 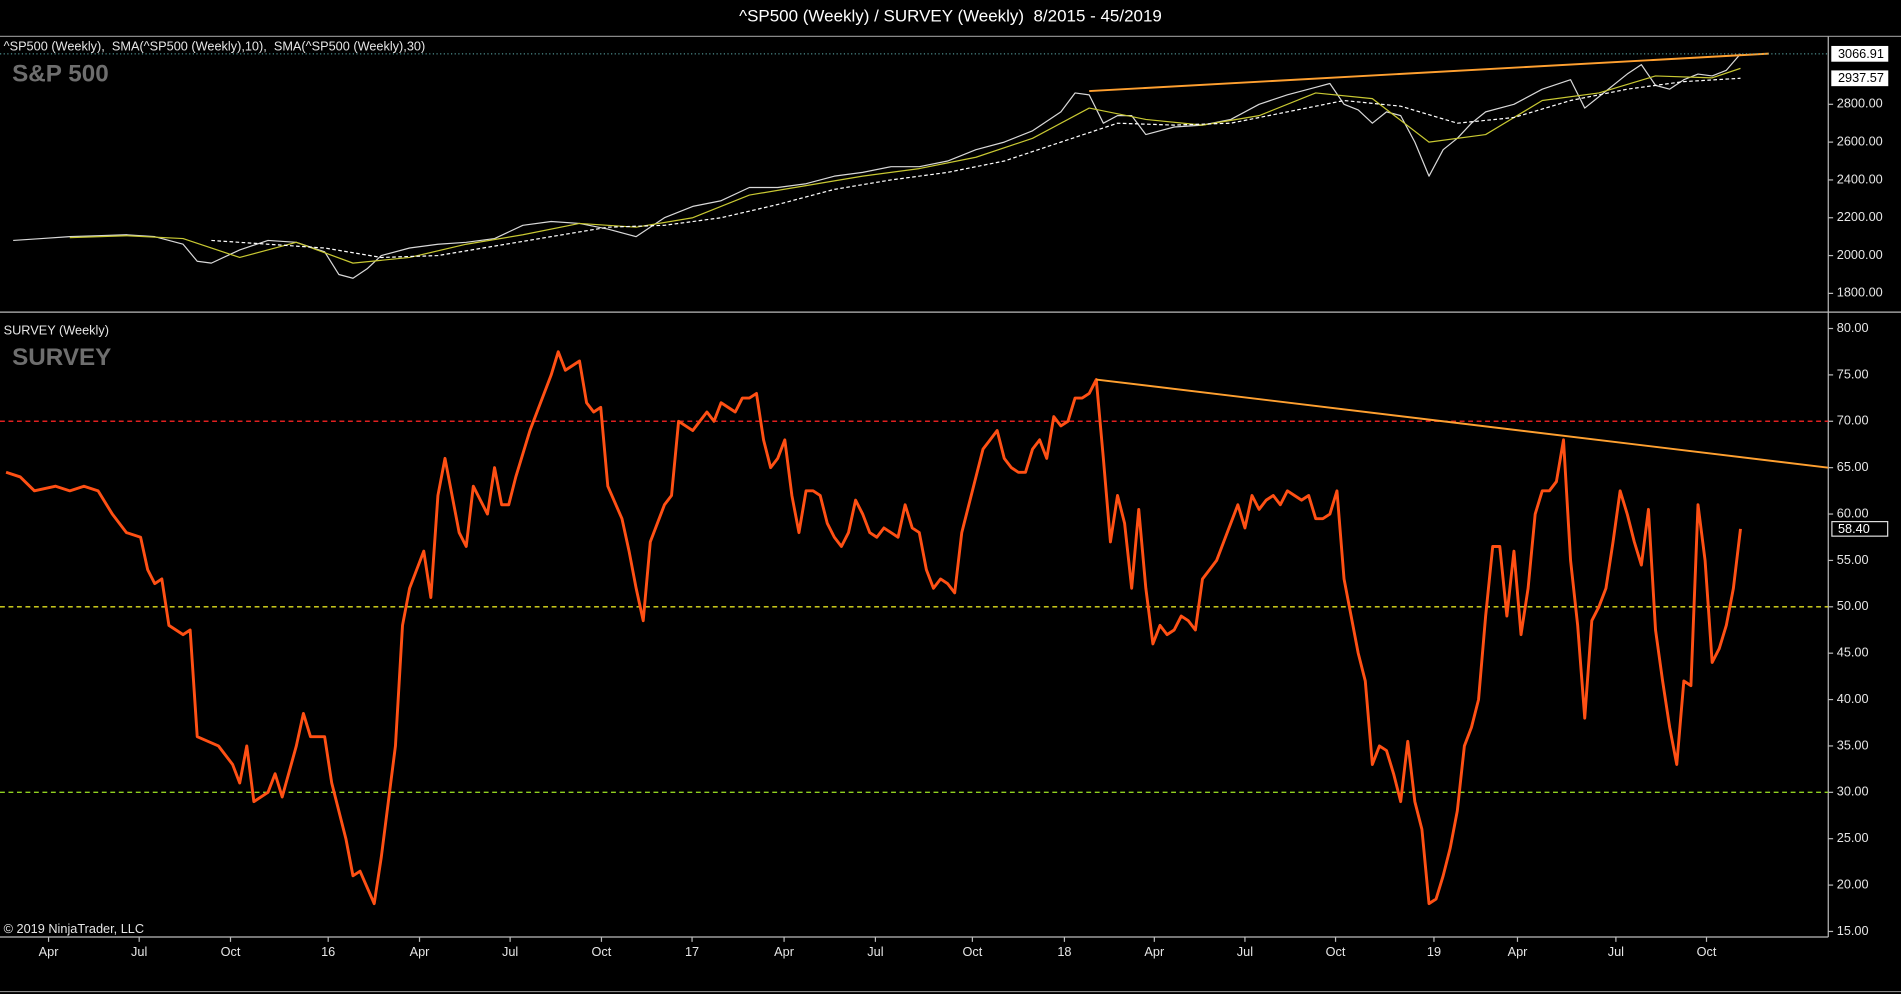 What do you see at coordinates (1860, 254) in the screenshot?
I see `y-tick-label: 2000.00` at bounding box center [1860, 254].